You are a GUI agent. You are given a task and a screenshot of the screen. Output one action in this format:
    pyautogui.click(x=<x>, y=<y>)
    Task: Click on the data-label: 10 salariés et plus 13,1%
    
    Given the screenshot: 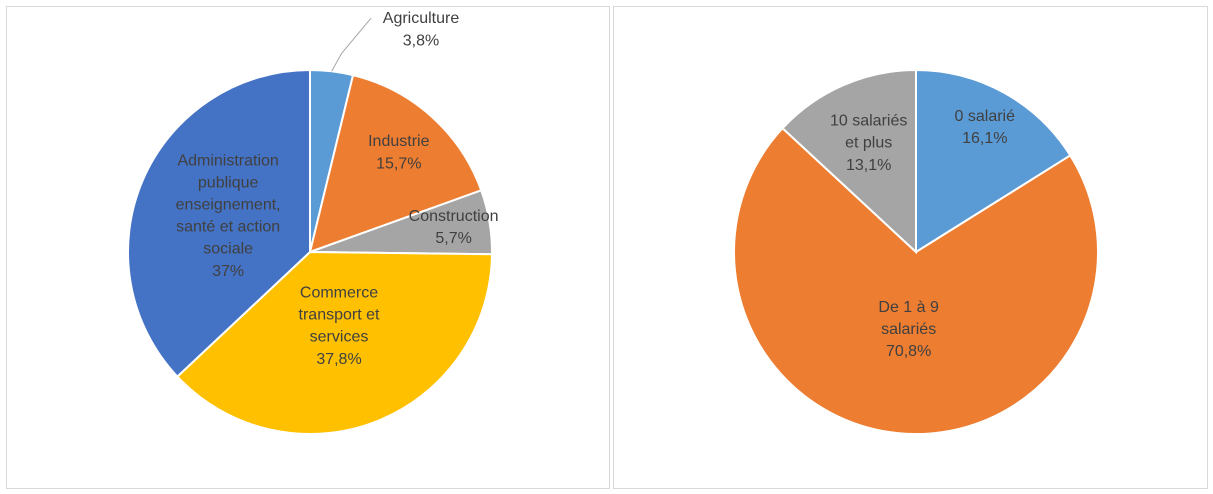 What is the action you would take?
    pyautogui.click(x=868, y=143)
    